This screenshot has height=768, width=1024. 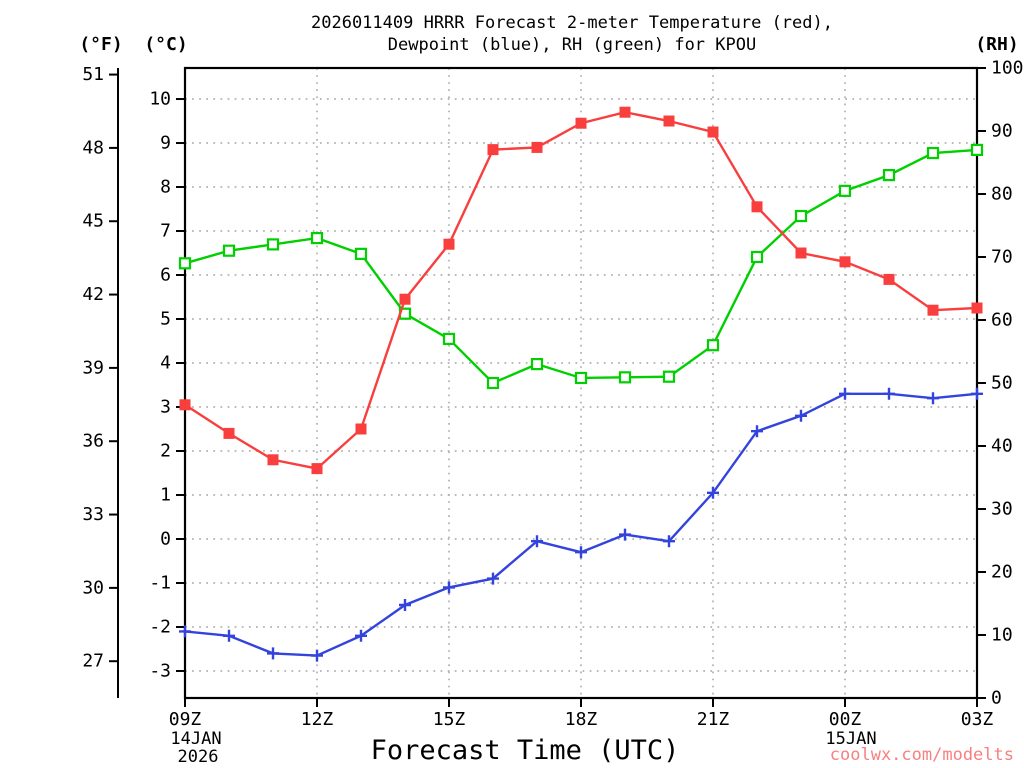 I want to click on fahrenheit-tick-label: 48, so click(x=93, y=147).